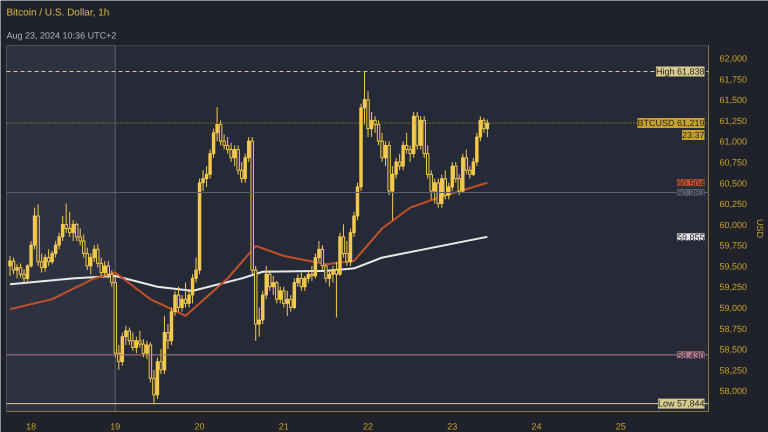 This screenshot has width=768, height=432. Describe the element at coordinates (734, 245) in the screenshot. I see `y-tick-label: 59,750` at that location.